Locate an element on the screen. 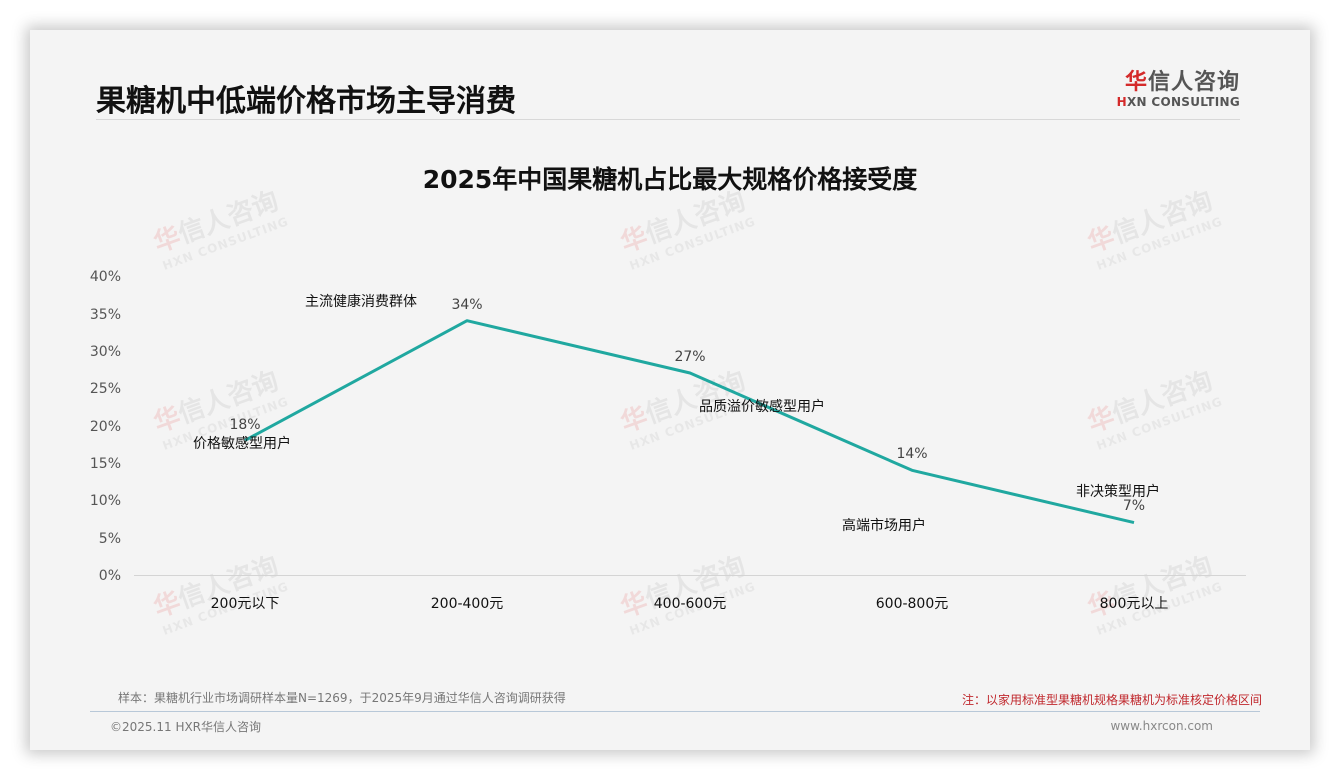 The image size is (1340, 780). y-axis: 0% 5% 10% 15% 20% 25% 30% 35% 40% is located at coordinates (105, 426).